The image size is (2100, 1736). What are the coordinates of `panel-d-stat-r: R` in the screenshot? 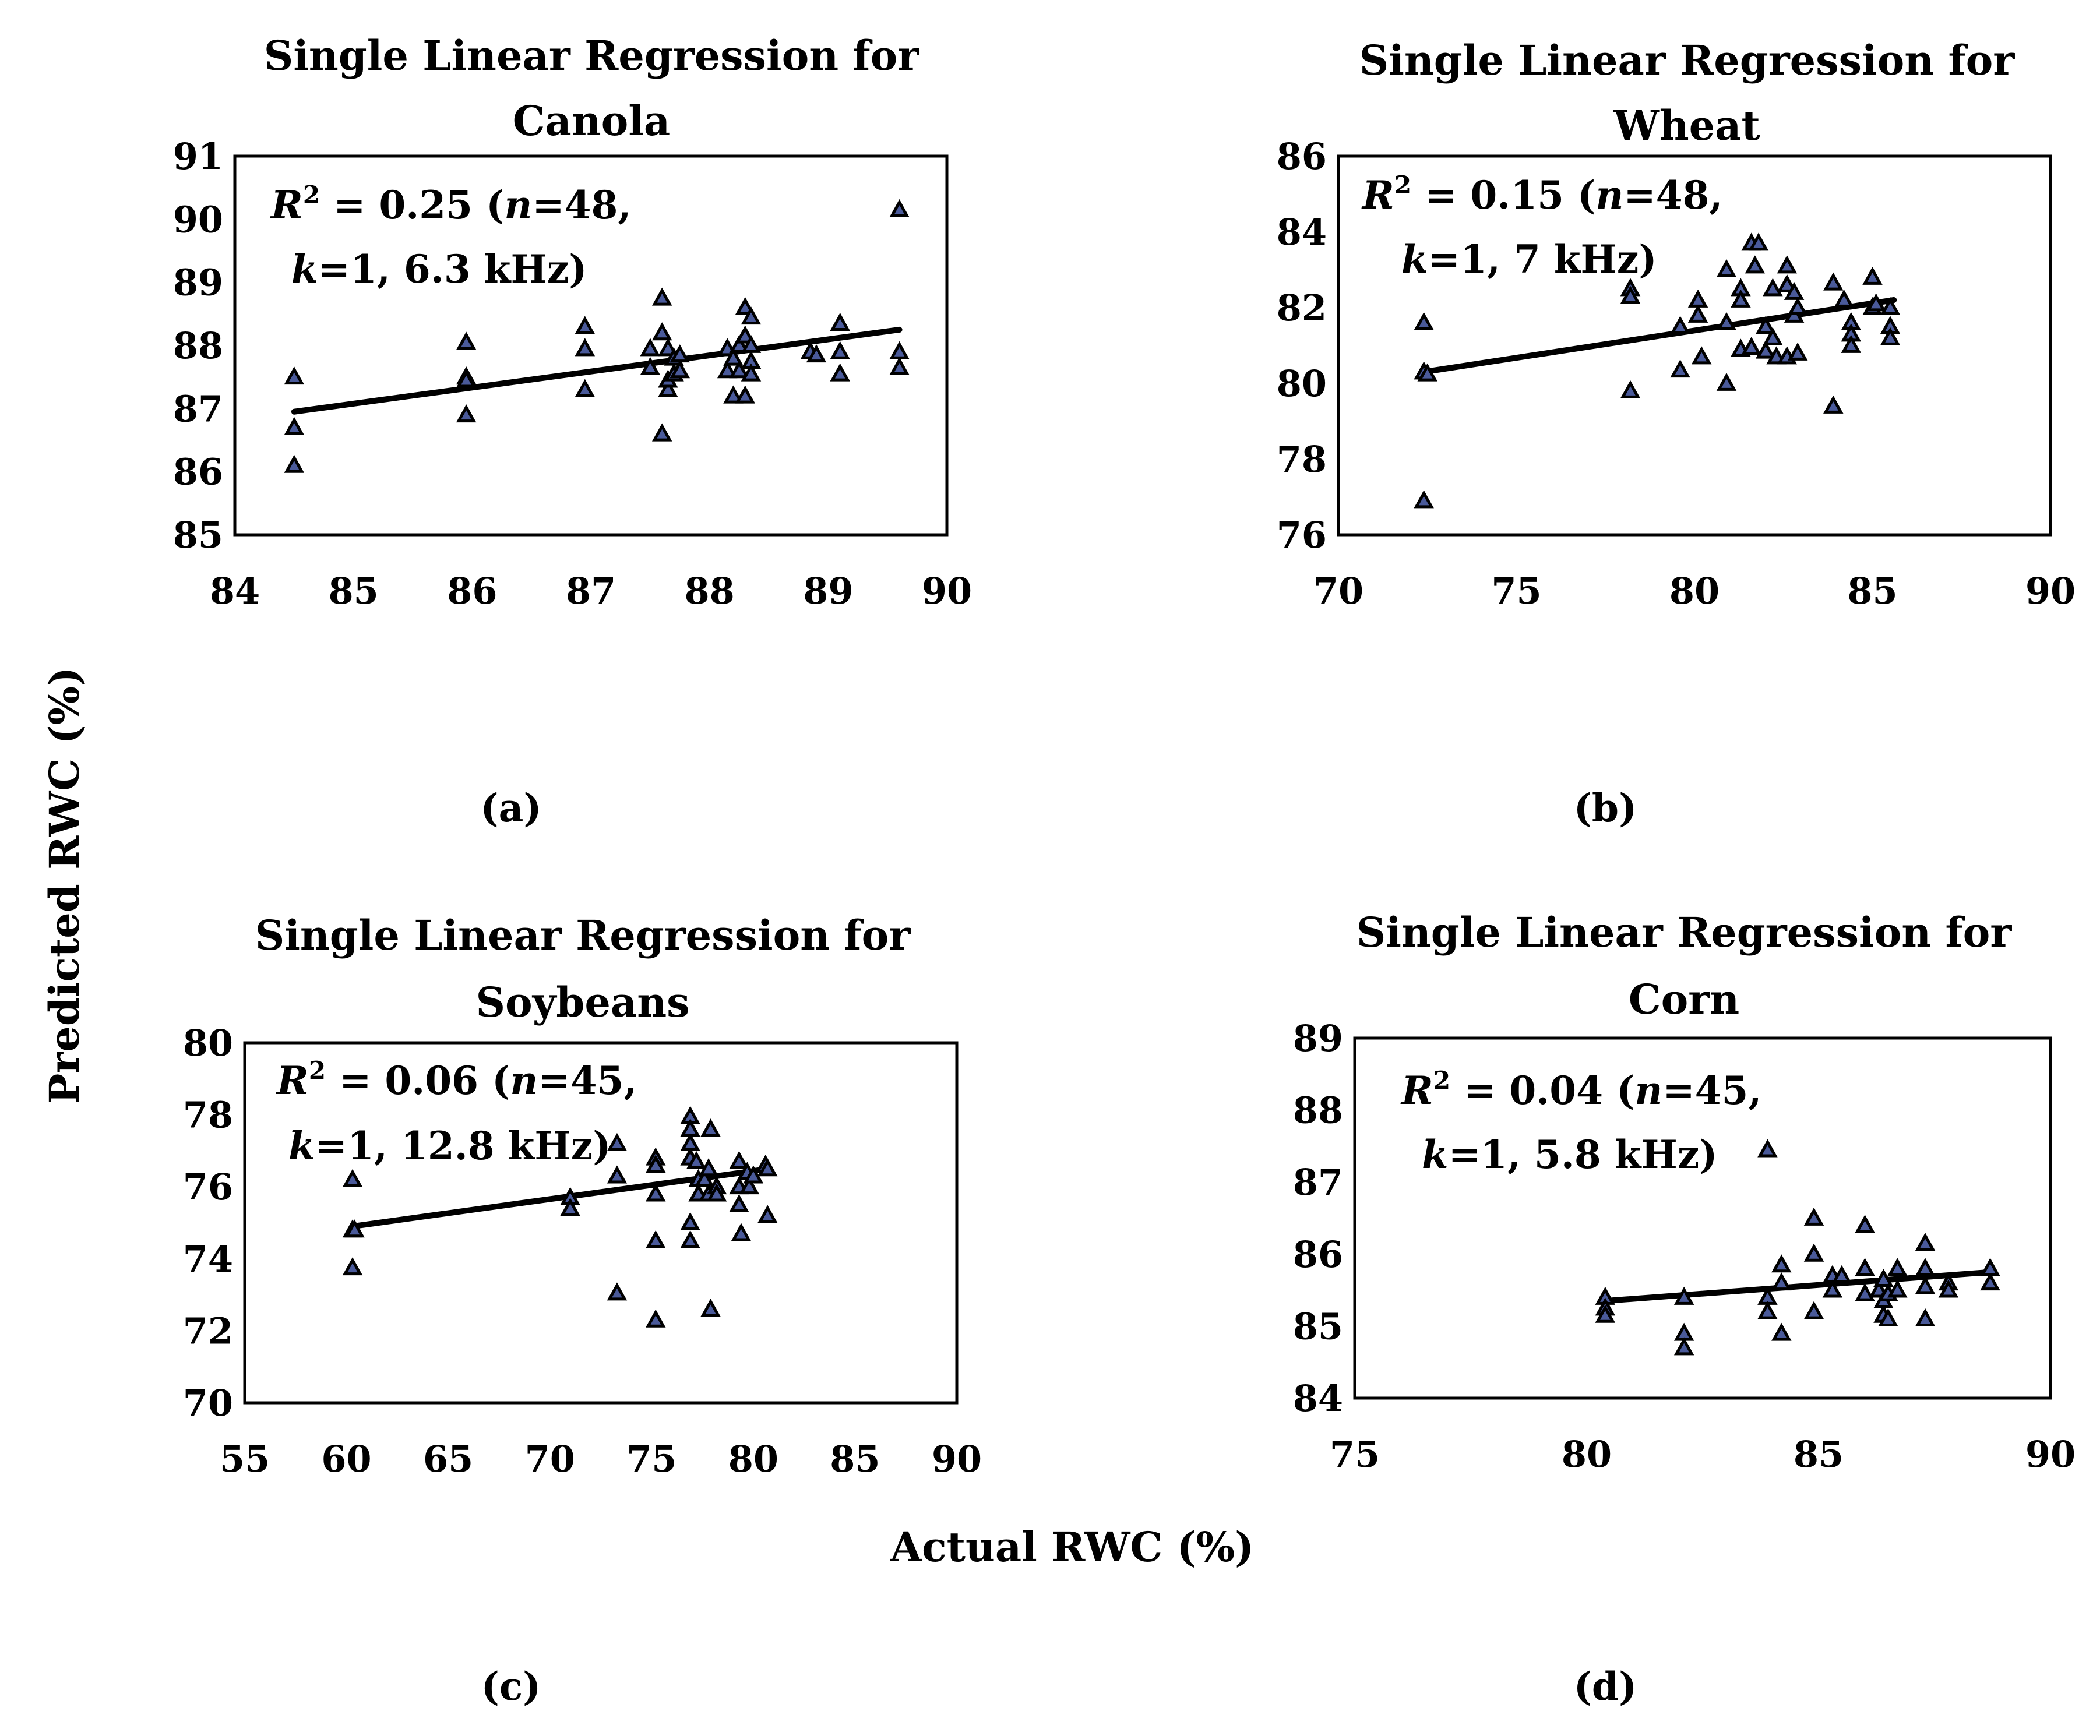 It's located at (1416, 1090).